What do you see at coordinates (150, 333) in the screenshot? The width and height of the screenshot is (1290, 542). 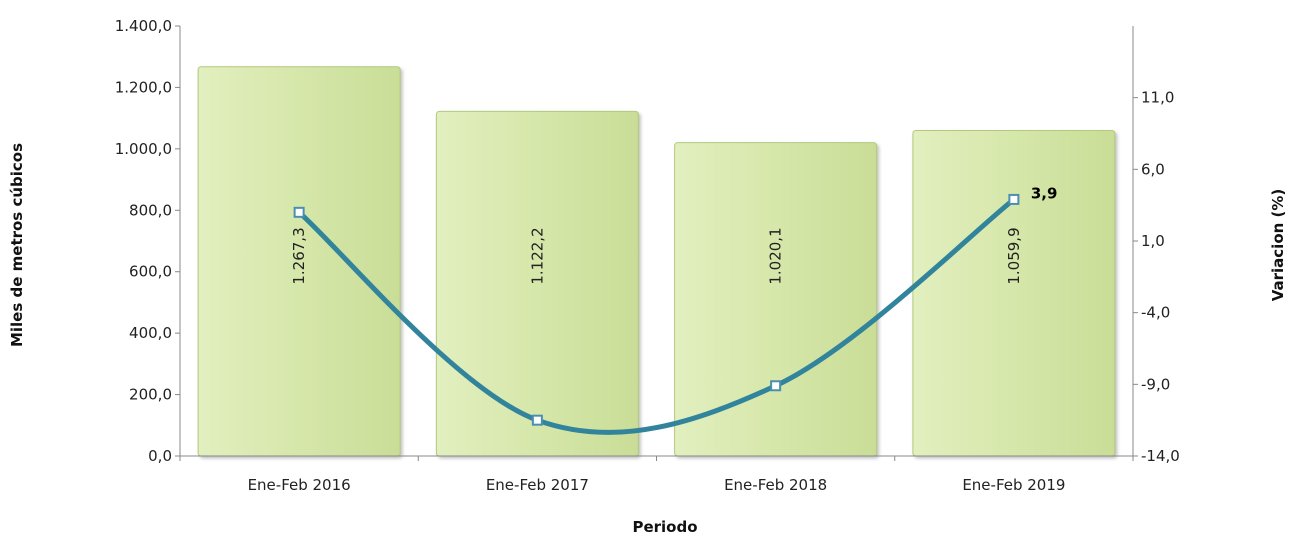 I see `y-tick-label-left: 400,0` at bounding box center [150, 333].